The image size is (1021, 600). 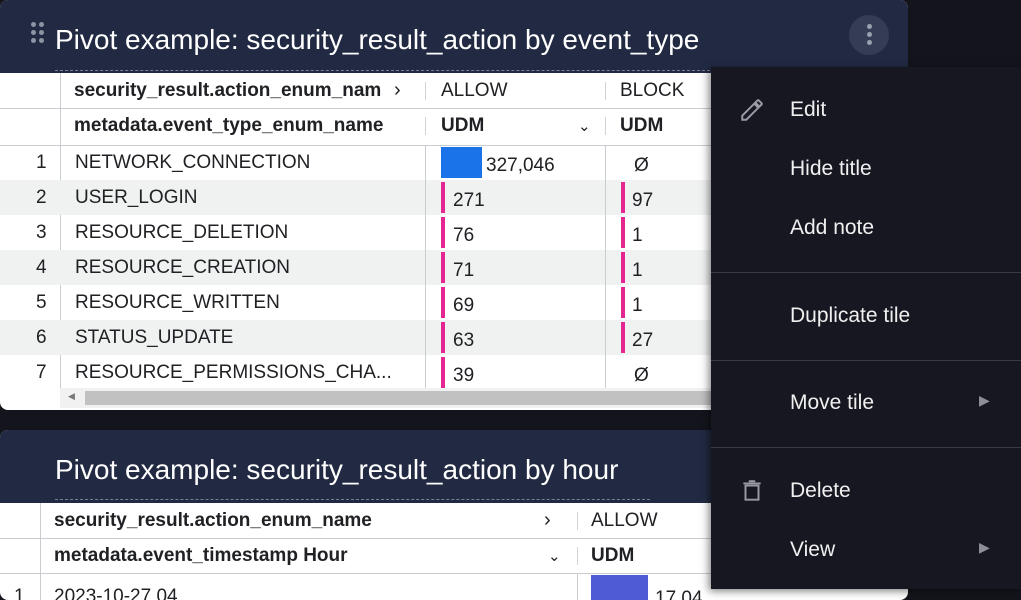 What do you see at coordinates (890, 402) in the screenshot?
I see `menu-item-move-tile: Move tile ▶` at bounding box center [890, 402].